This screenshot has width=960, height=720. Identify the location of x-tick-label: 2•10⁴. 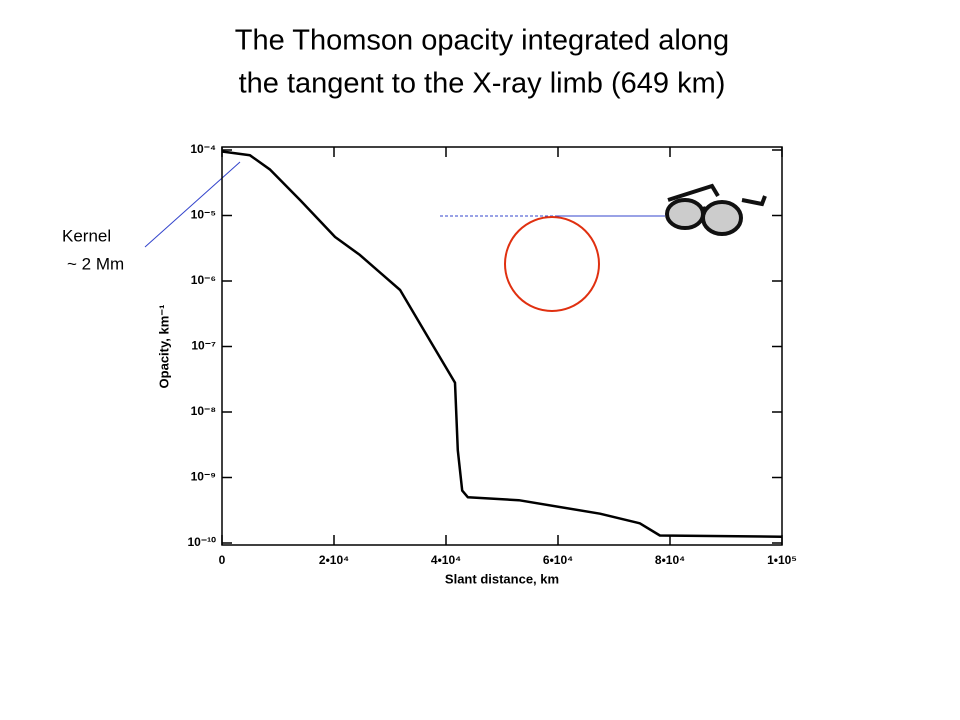
(334, 560).